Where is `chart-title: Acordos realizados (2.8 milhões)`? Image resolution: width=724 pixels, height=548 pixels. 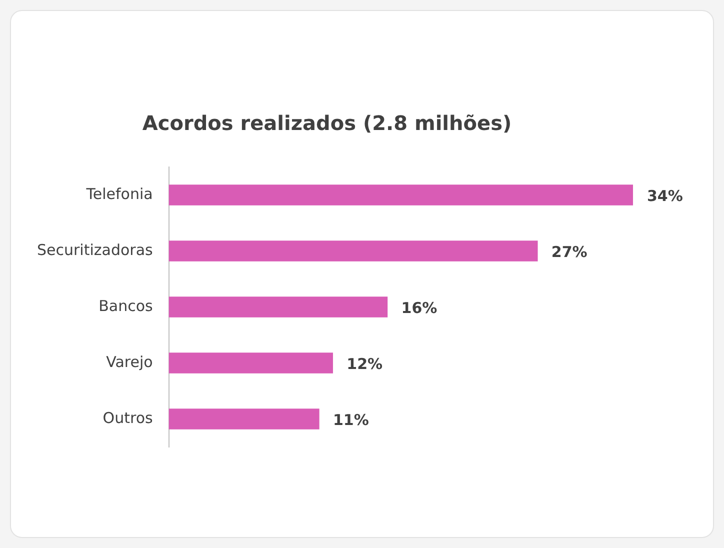
chart-title: Acordos realizados (2.8 milhões) is located at coordinates (327, 123).